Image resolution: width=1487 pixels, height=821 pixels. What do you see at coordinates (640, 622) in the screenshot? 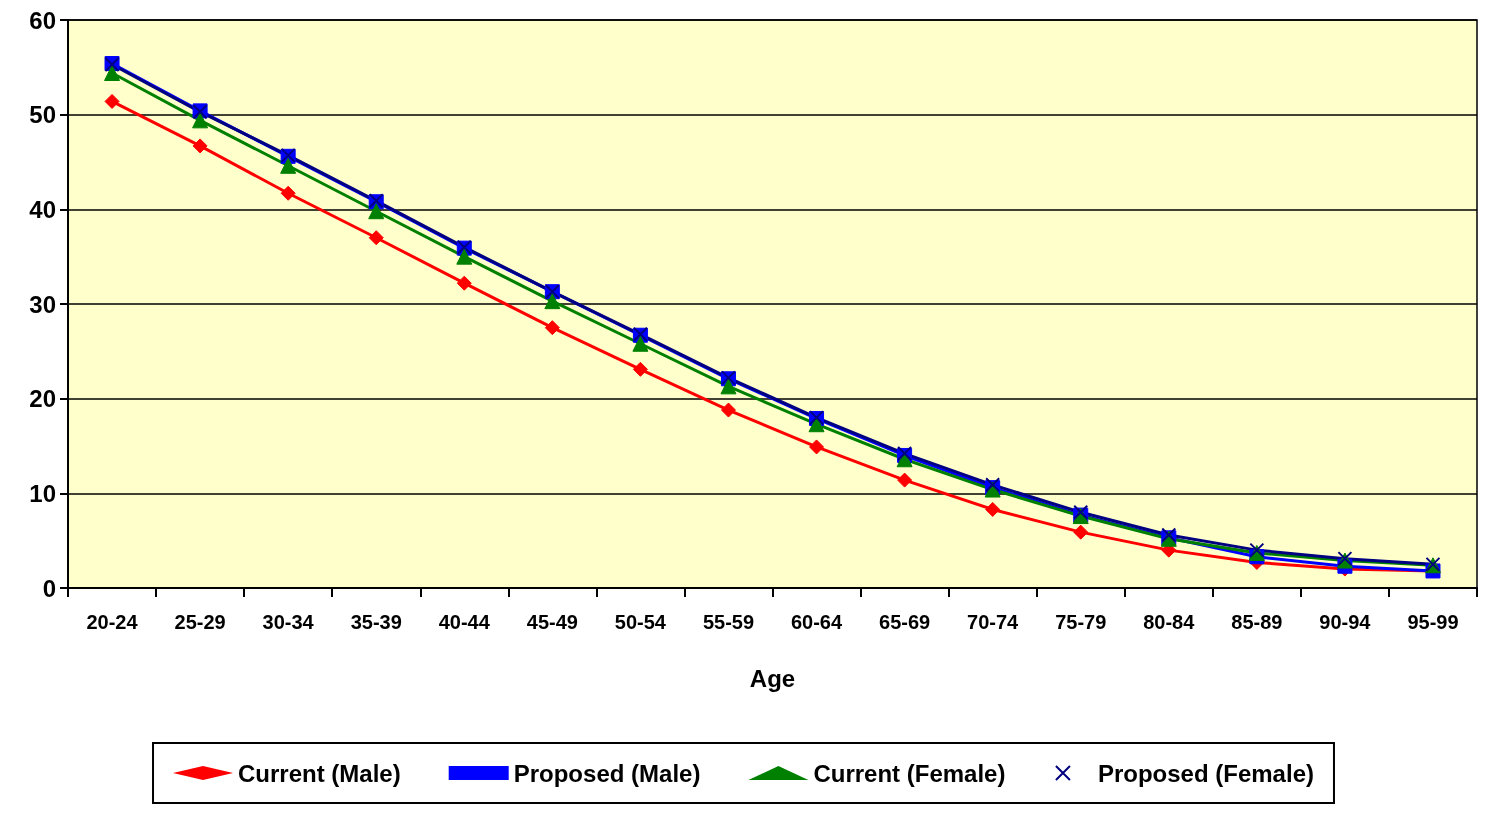
I see `x-tick-label: 50-54` at bounding box center [640, 622].